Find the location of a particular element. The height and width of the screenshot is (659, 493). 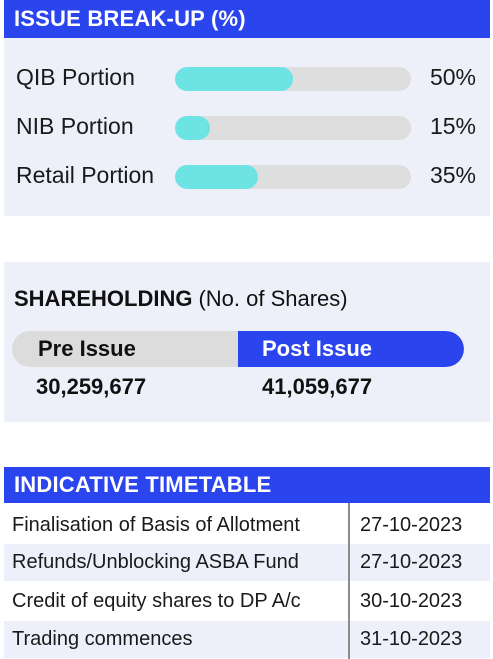

post-issue-tab: Post Issue is located at coordinates (351, 349).